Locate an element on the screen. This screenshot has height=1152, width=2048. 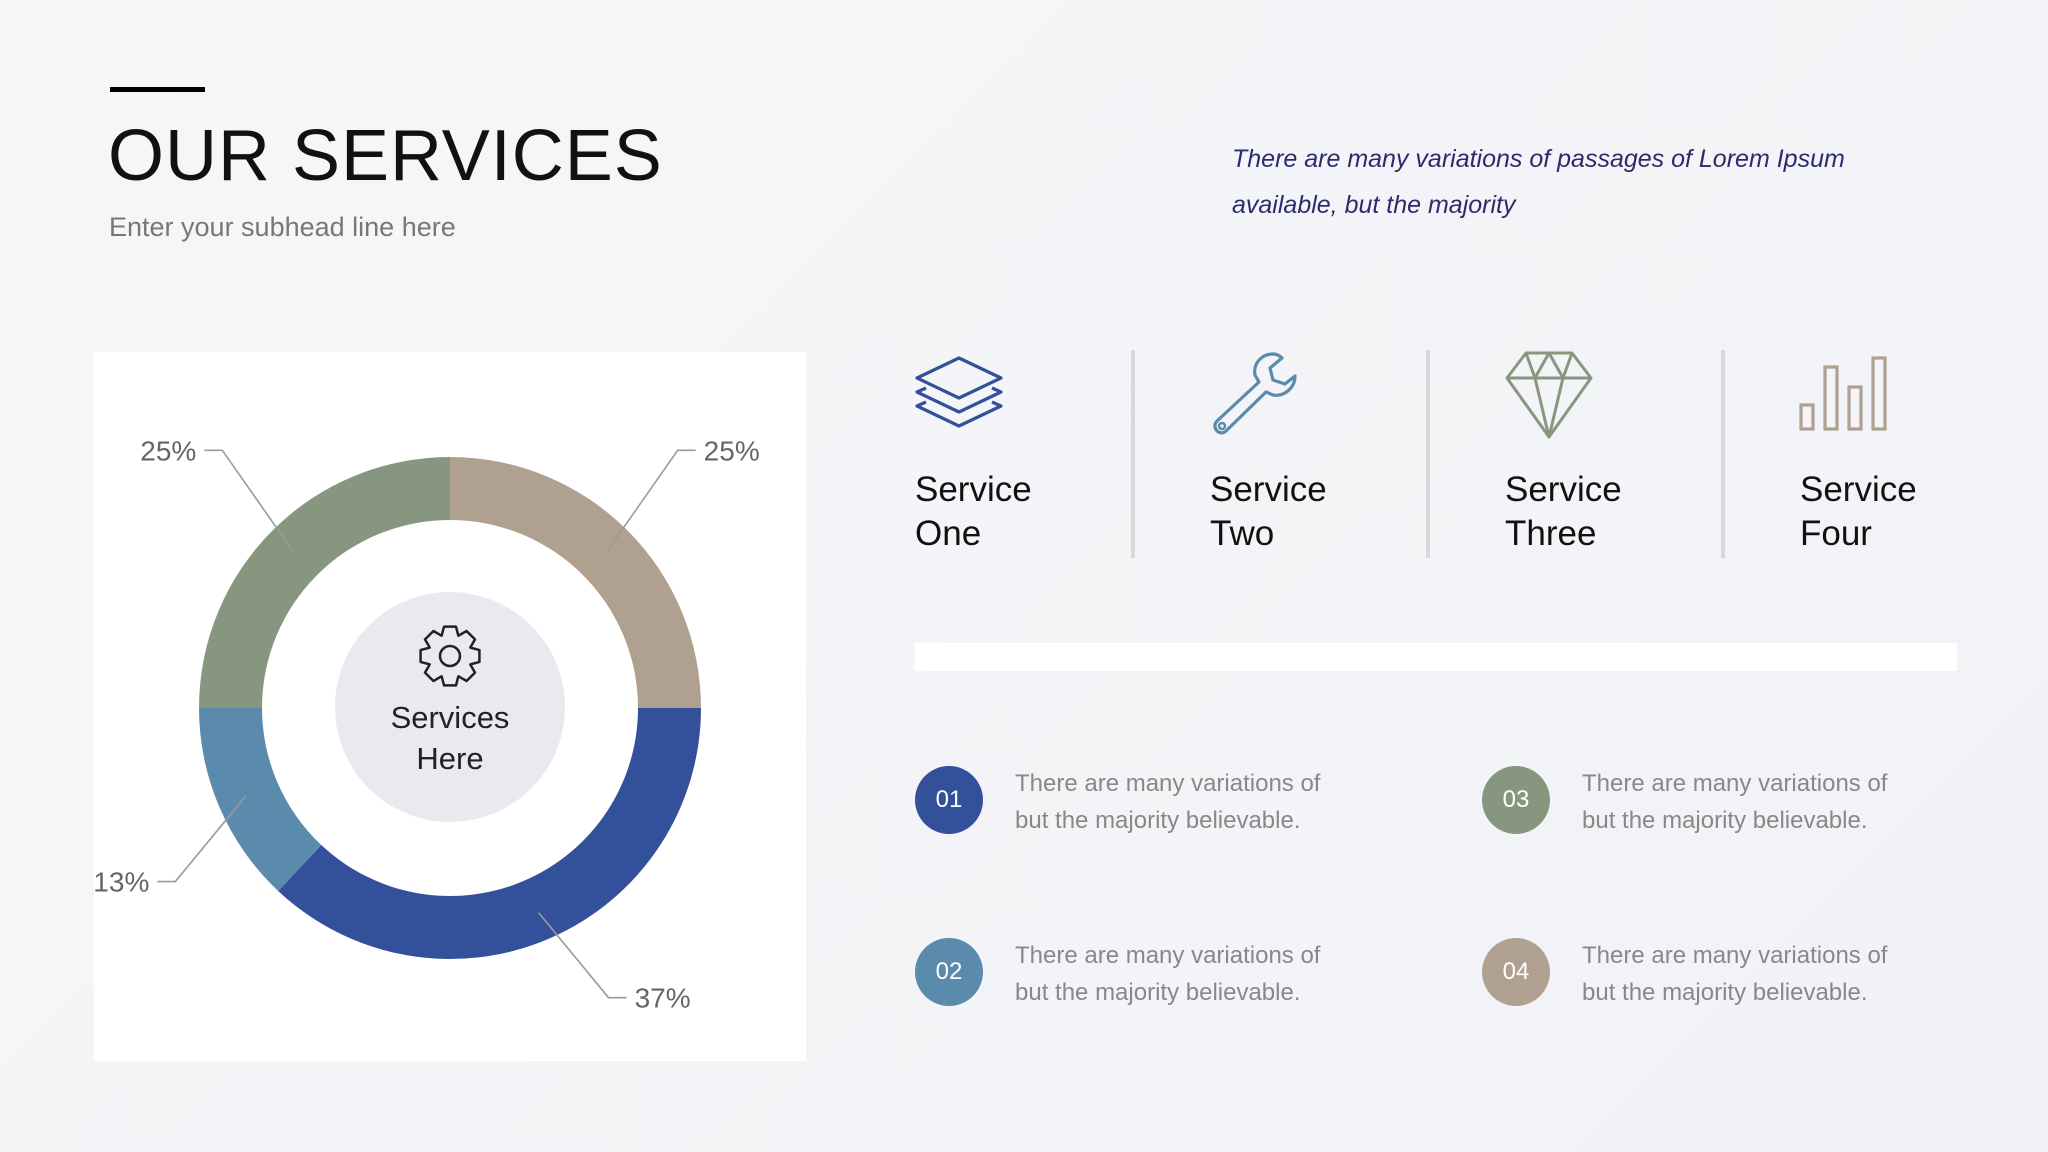
service-label-line2: One is located at coordinates (948, 533).